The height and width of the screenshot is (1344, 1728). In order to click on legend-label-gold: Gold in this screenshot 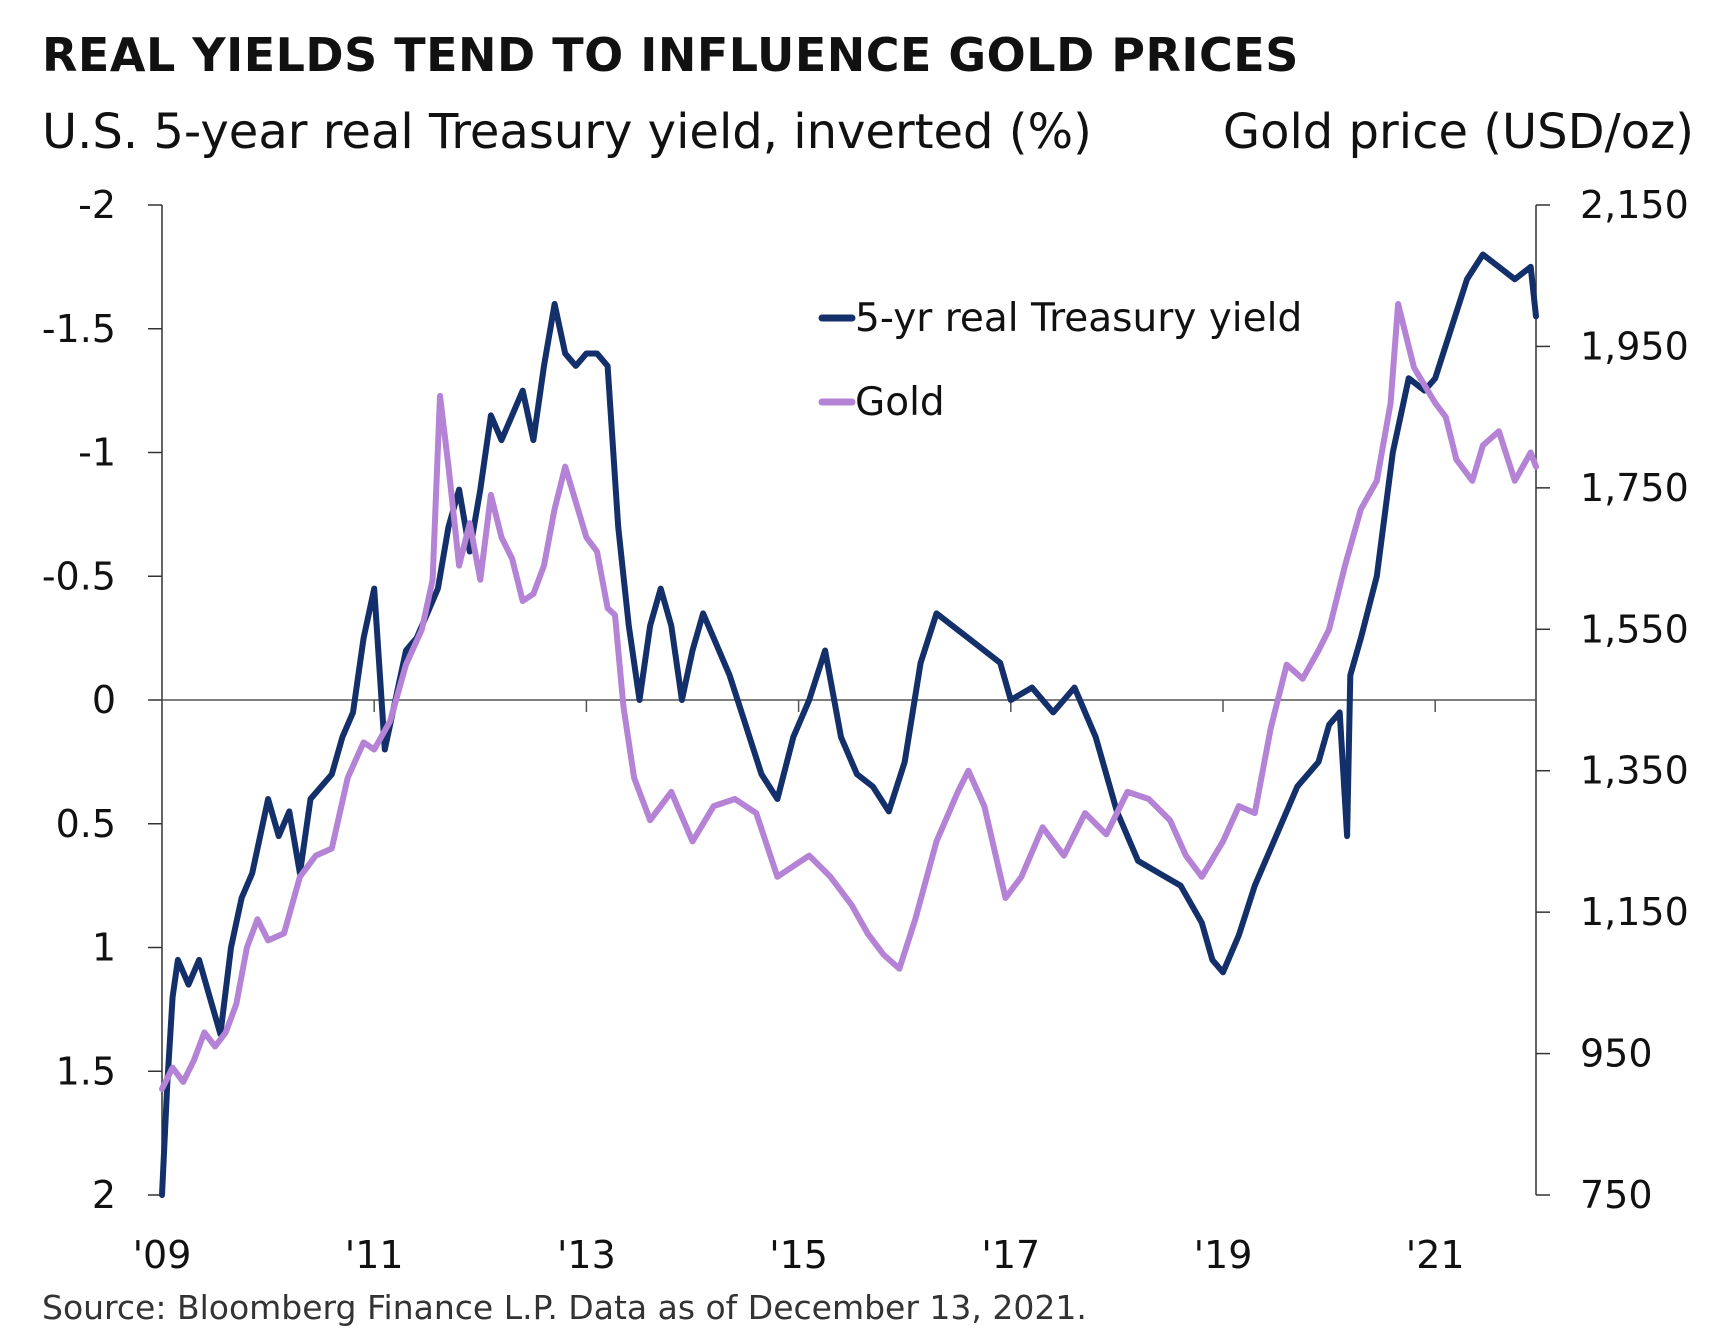, I will do `click(900, 402)`.